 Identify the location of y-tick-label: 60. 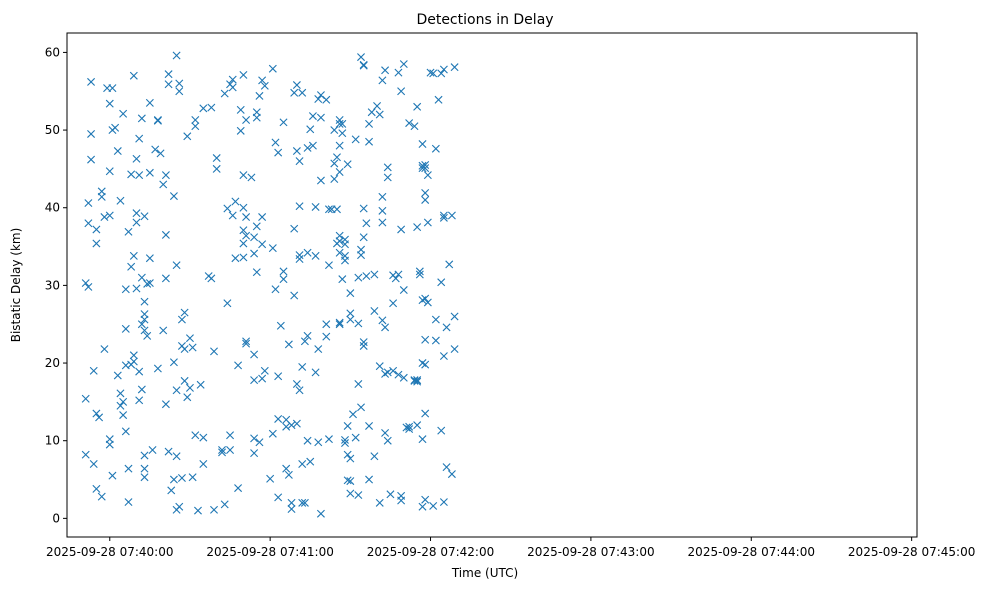
(52, 52).